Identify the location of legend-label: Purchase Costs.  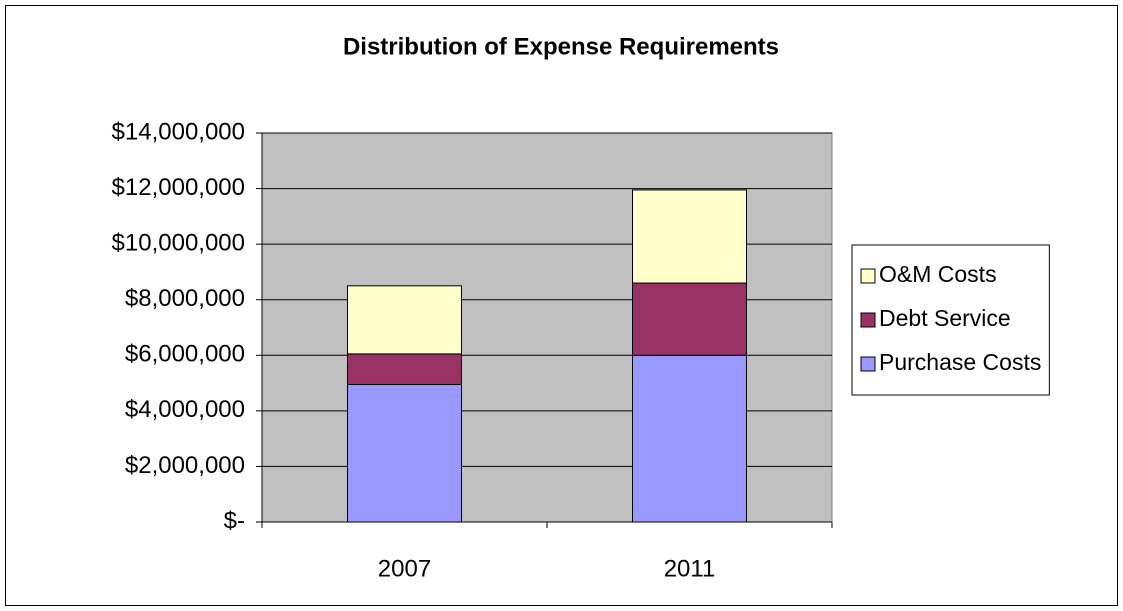
(960, 362).